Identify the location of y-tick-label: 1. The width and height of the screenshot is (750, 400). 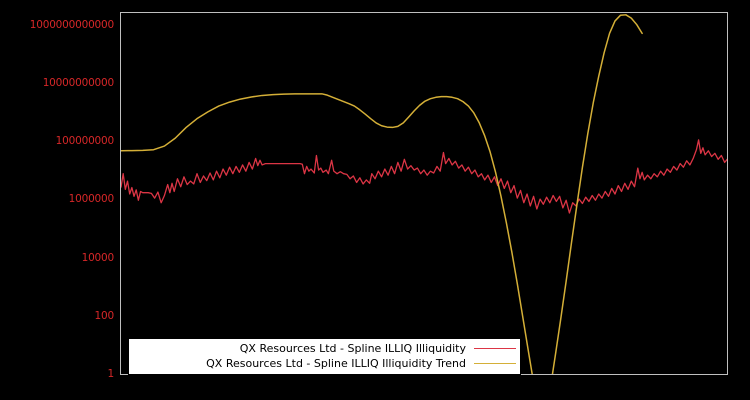
(111, 374).